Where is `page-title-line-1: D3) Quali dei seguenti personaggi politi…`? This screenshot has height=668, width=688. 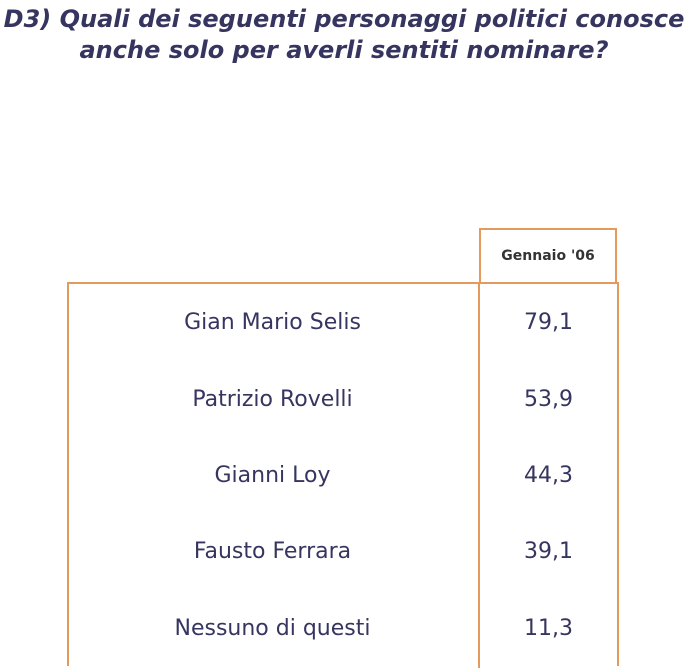 page-title-line-1: D3) Quali dei seguenti personaggi politi… is located at coordinates (344, 19).